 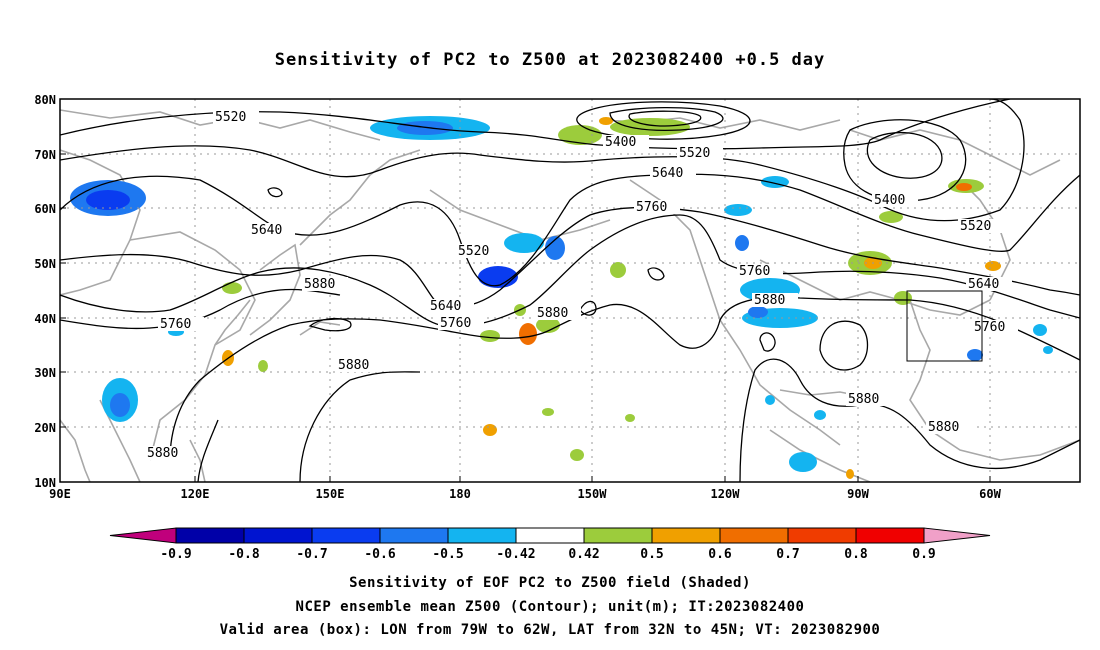 What do you see at coordinates (944, 326) in the screenshot?
I see `valid-area-box` at bounding box center [944, 326].